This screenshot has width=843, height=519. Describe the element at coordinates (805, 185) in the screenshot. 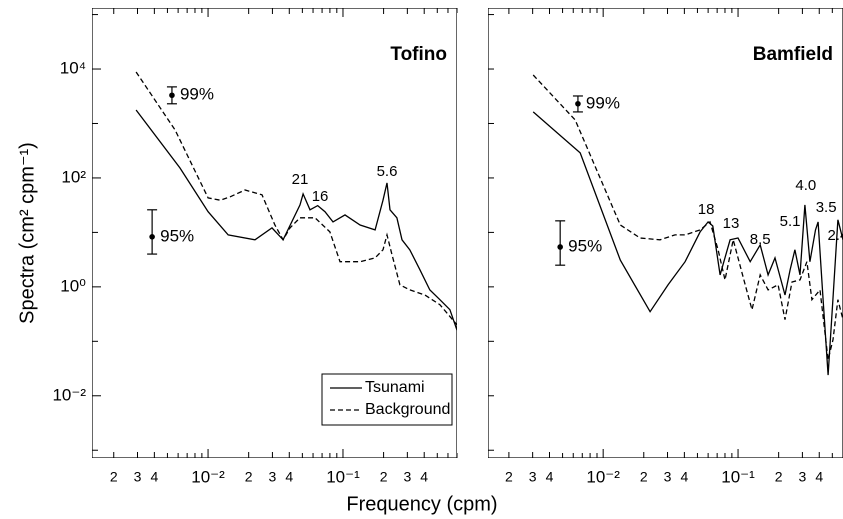

I see `peak-label: 4.0` at that location.